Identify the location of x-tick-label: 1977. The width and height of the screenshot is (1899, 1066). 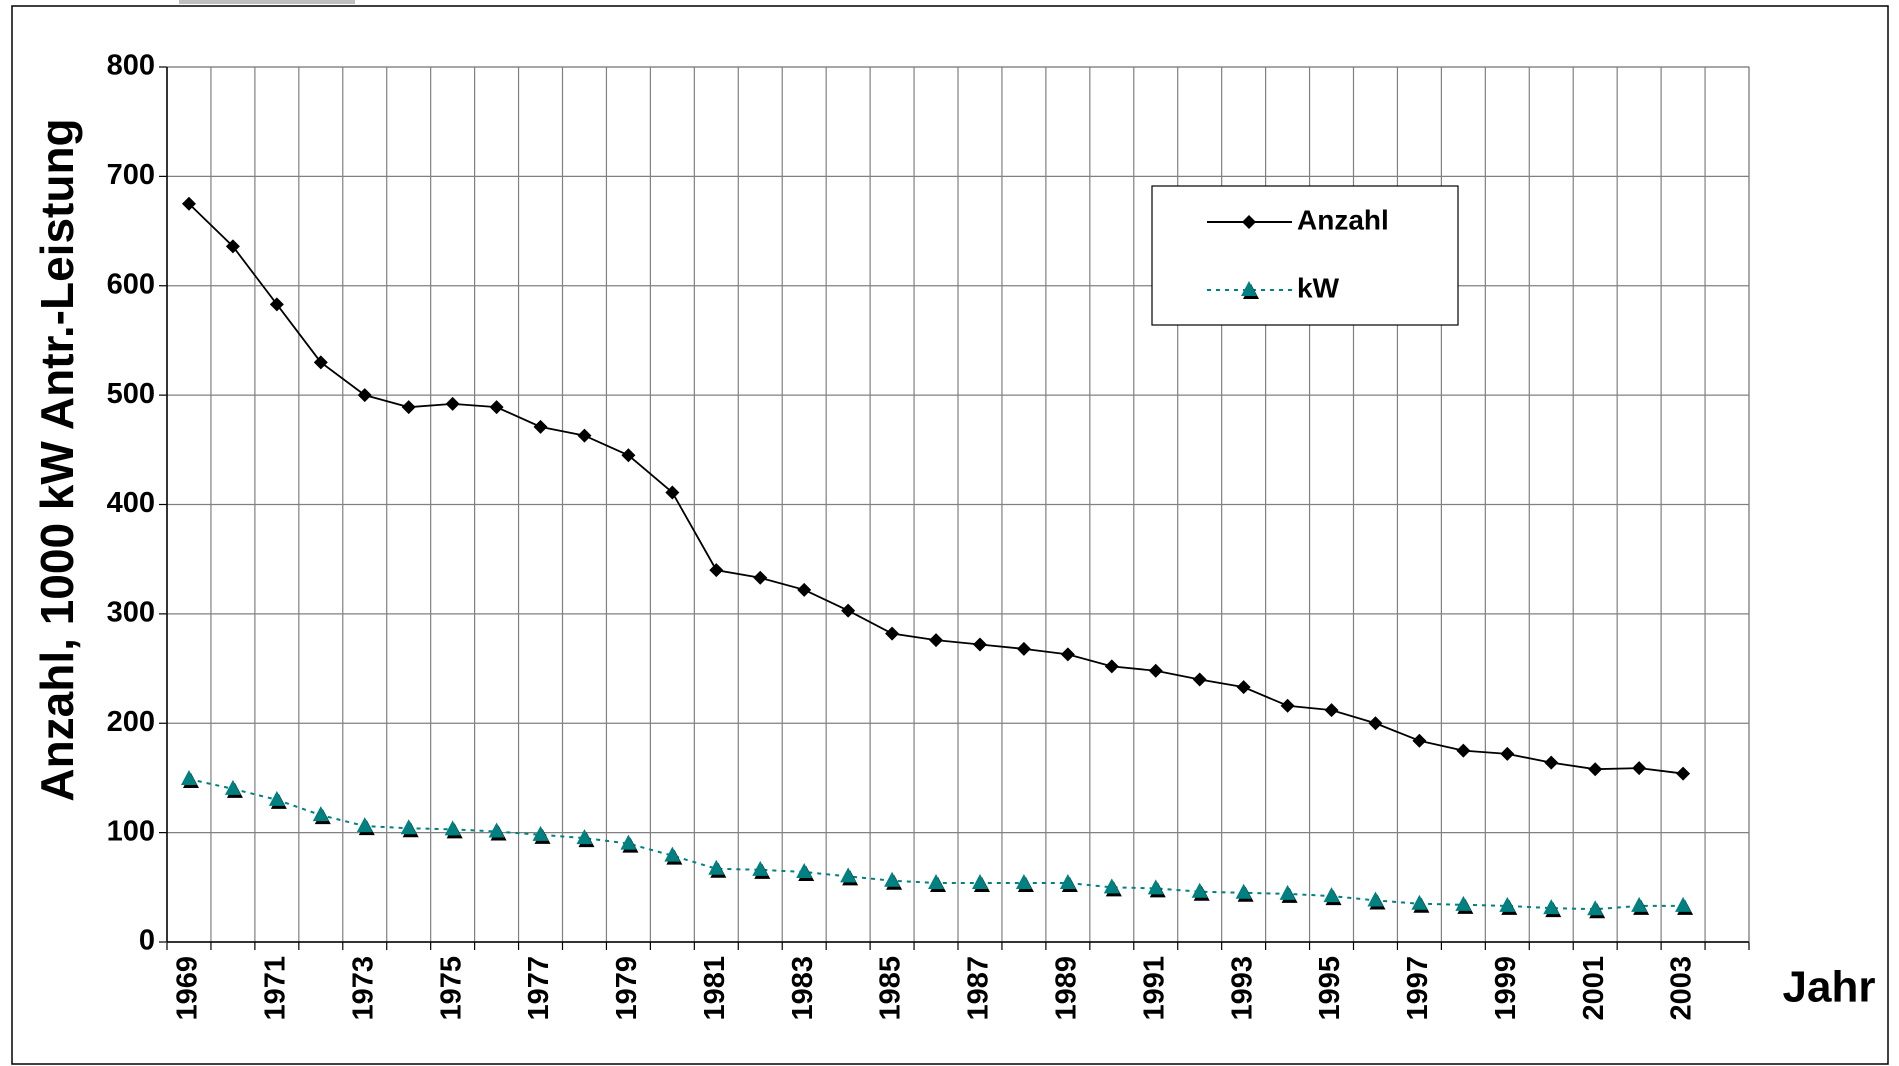
(539, 988).